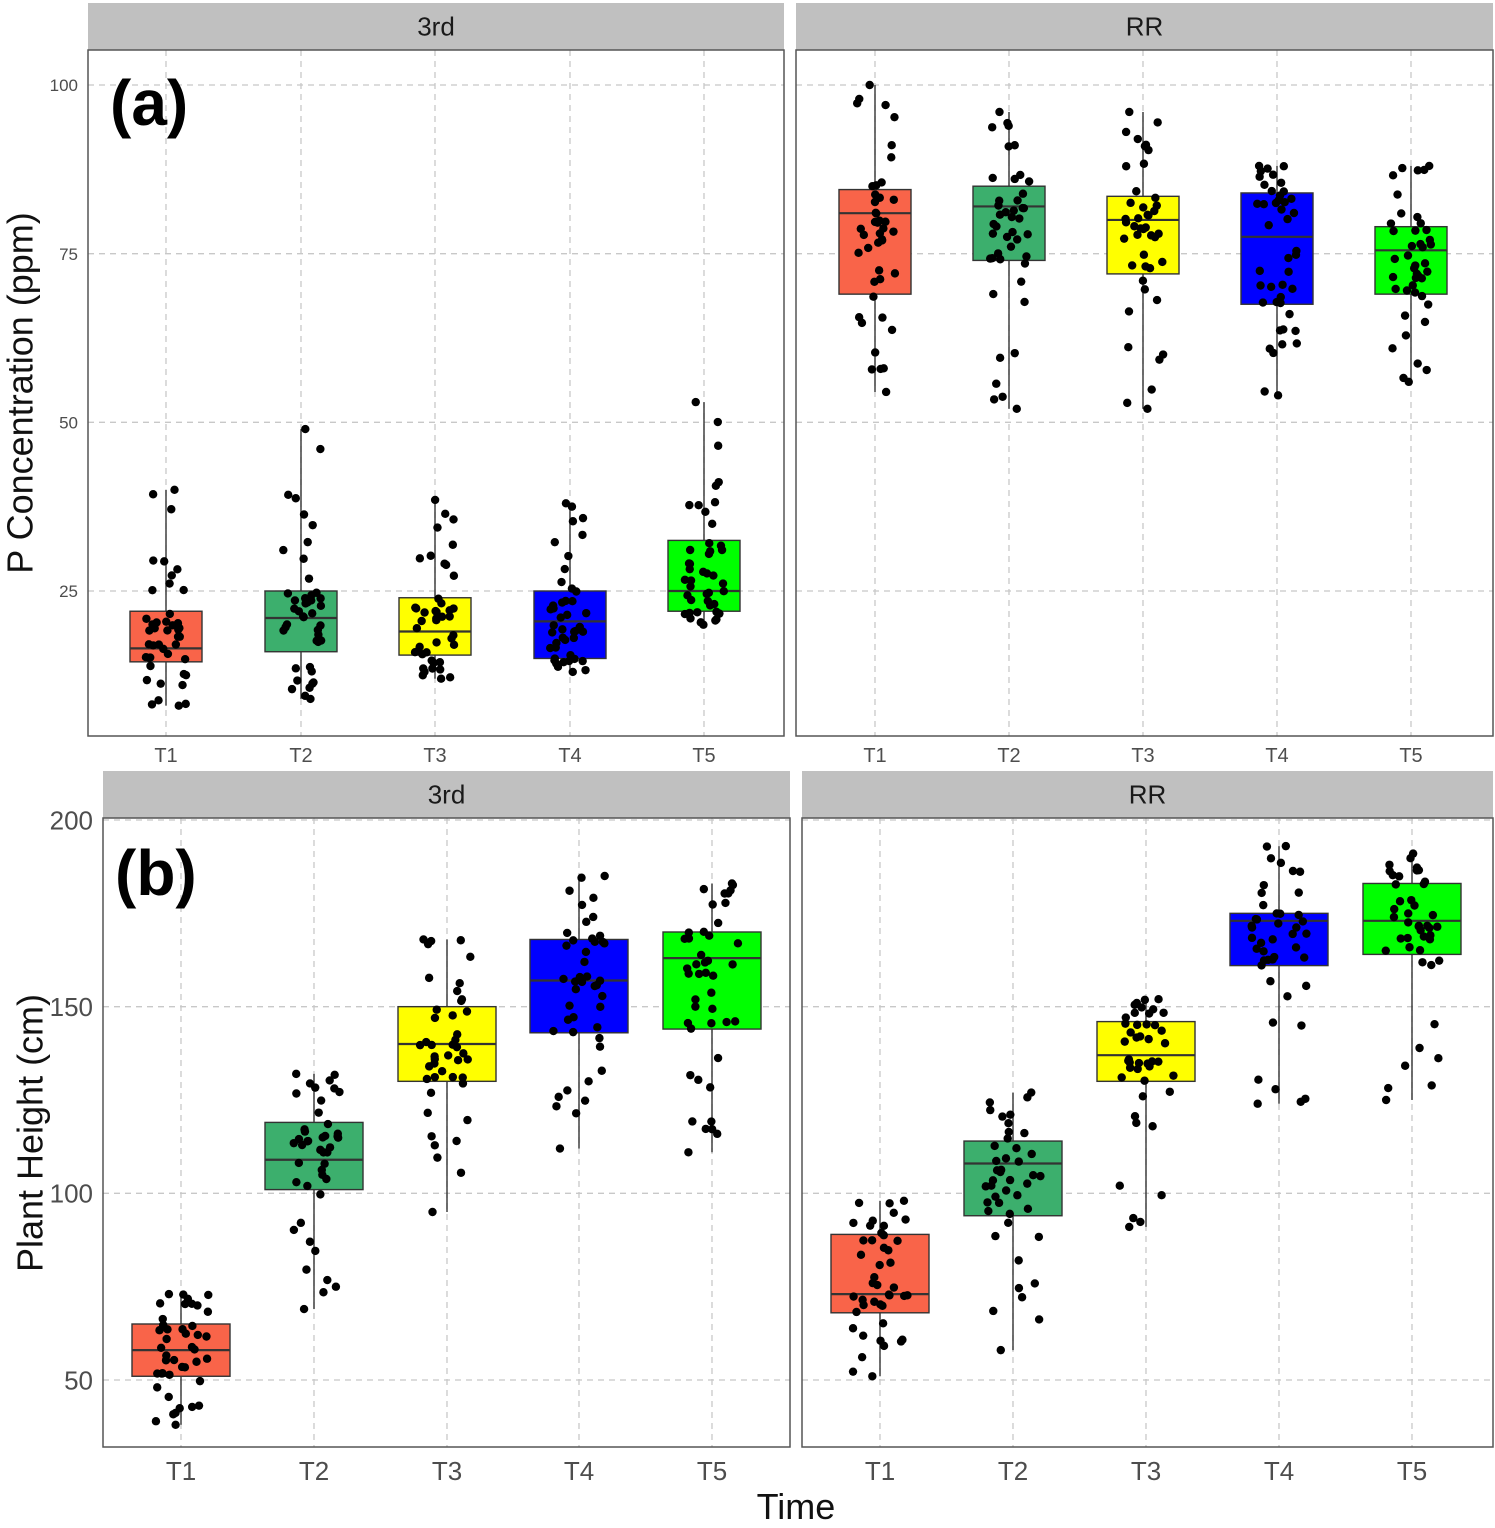  I want to click on panel-1-facet-1-xtick-T1: T1, so click(880, 1471).